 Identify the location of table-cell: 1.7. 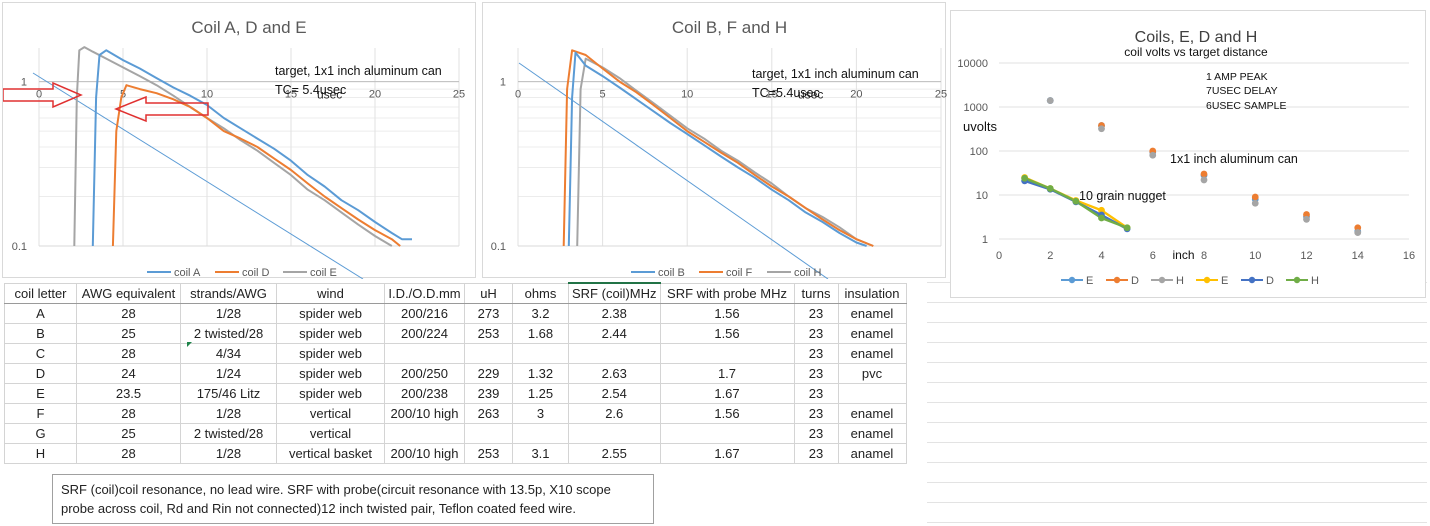
(727, 373).